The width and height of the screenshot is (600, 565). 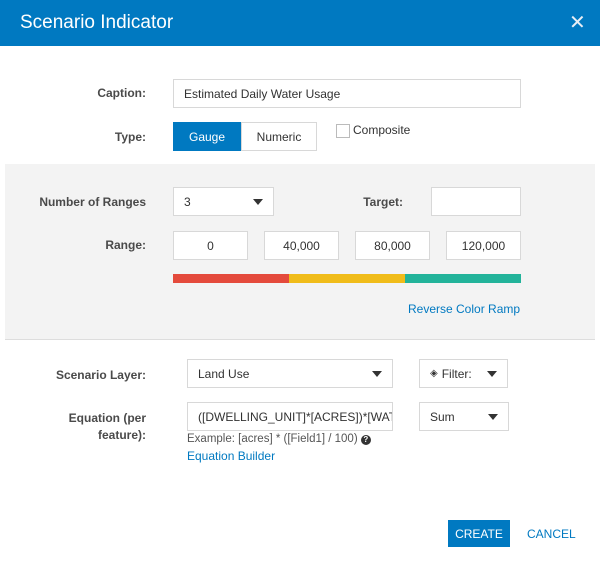 I want to click on equation-example: Example: [acres] * ([Field1] / 100) ?, so click(x=279, y=439).